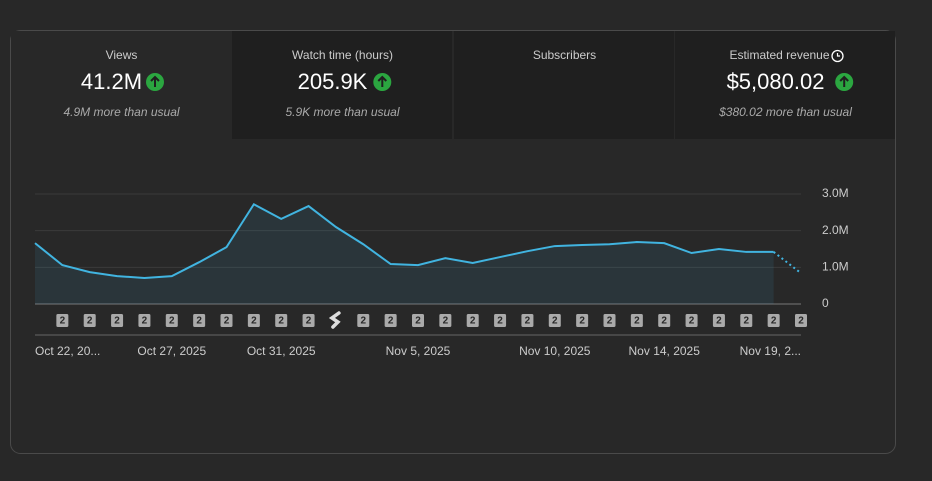  What do you see at coordinates (111, 81) in the screenshot?
I see `metric-value: 41.2M` at bounding box center [111, 81].